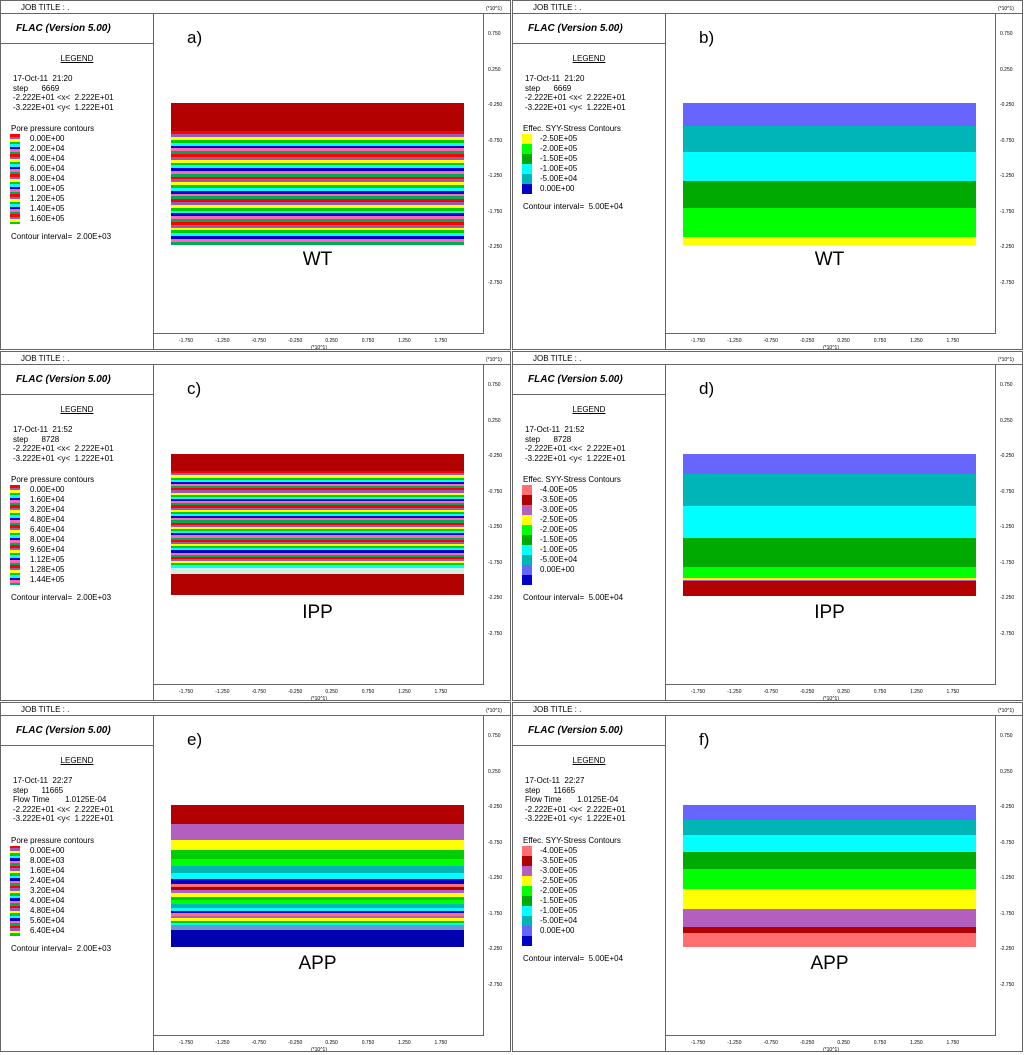 This screenshot has width=1024, height=1055. What do you see at coordinates (47, 509) in the screenshot?
I see `contour-level-label: 3.20E+04` at bounding box center [47, 509].